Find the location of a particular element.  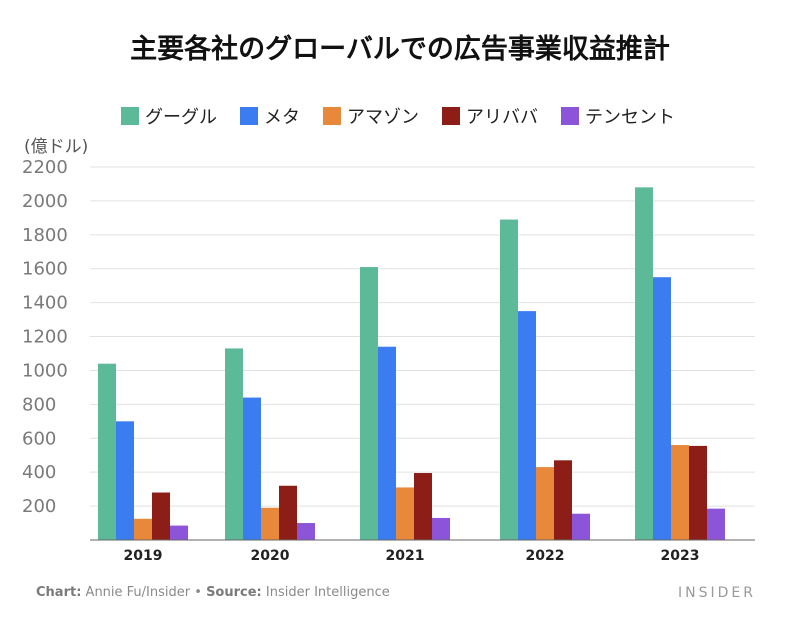

legend-label: メタ is located at coordinates (282, 117).